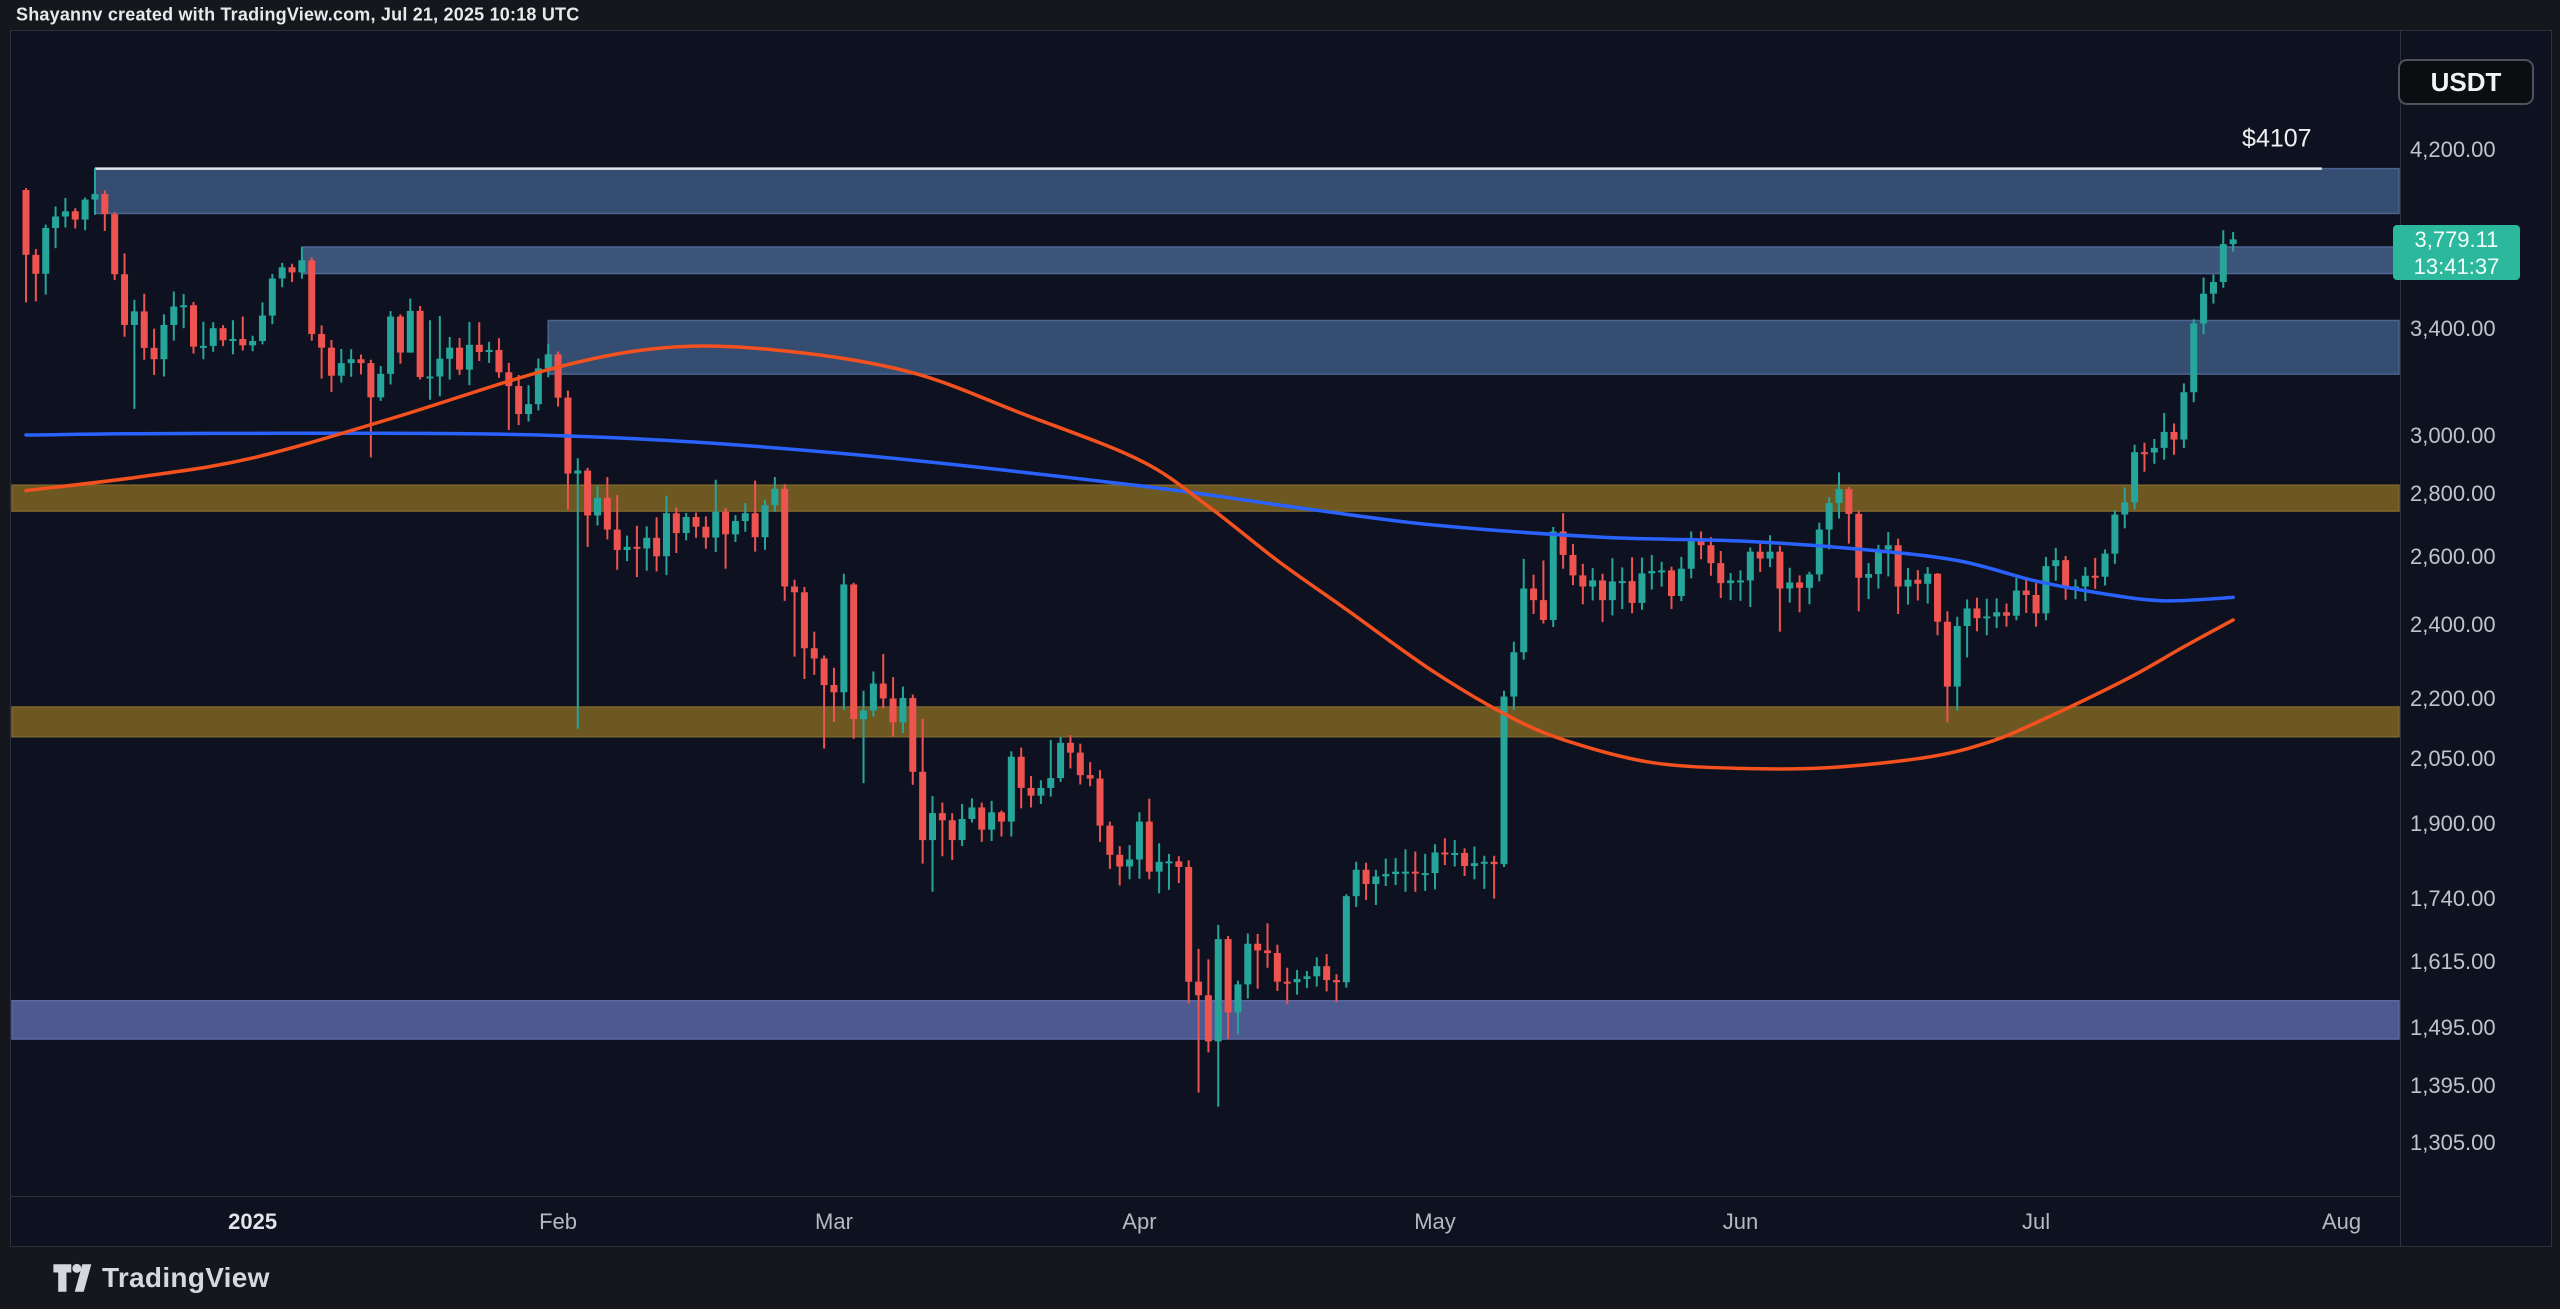 The image size is (2560, 1309). What do you see at coordinates (2453, 1086) in the screenshot?
I see `price-axis-label: 1,395.00` at bounding box center [2453, 1086].